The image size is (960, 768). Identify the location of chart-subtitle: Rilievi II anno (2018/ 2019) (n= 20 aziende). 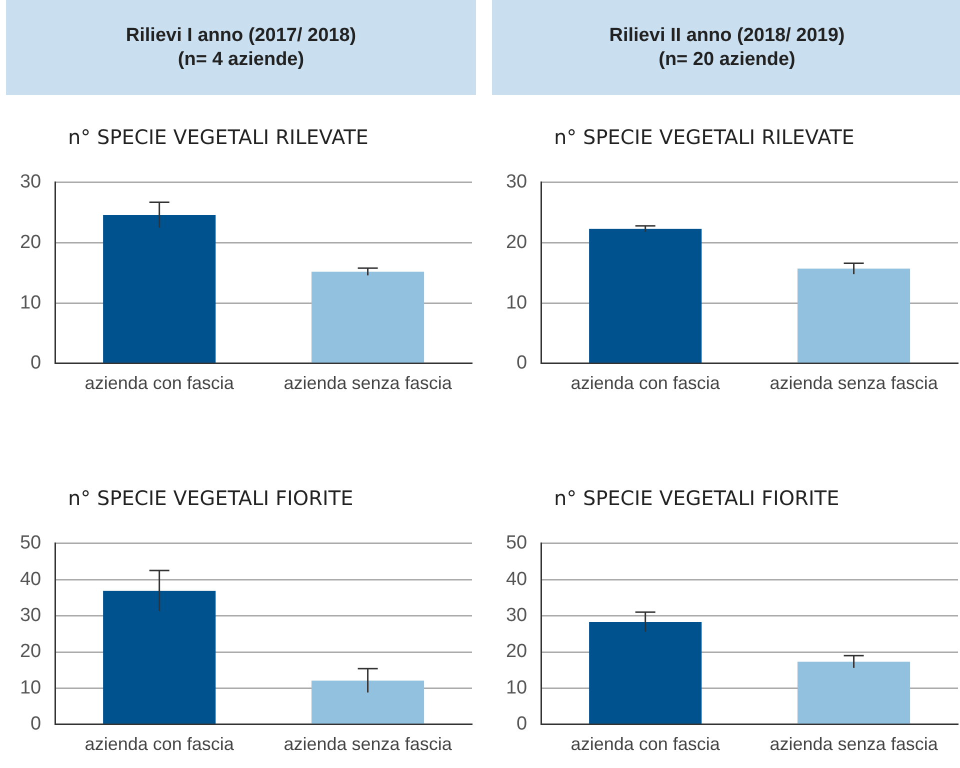
(726, 47).